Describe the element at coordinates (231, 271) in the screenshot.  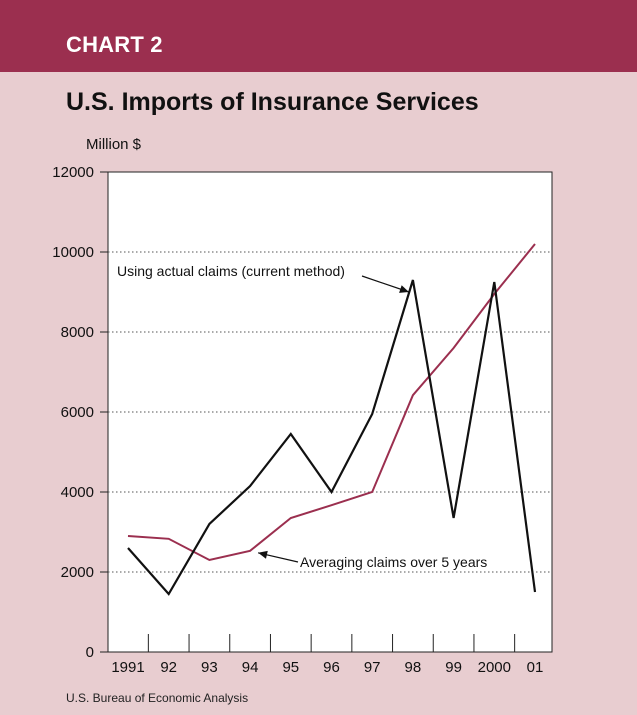
I see `annotation-actual-claims-label: Using actual claims (current method)` at that location.